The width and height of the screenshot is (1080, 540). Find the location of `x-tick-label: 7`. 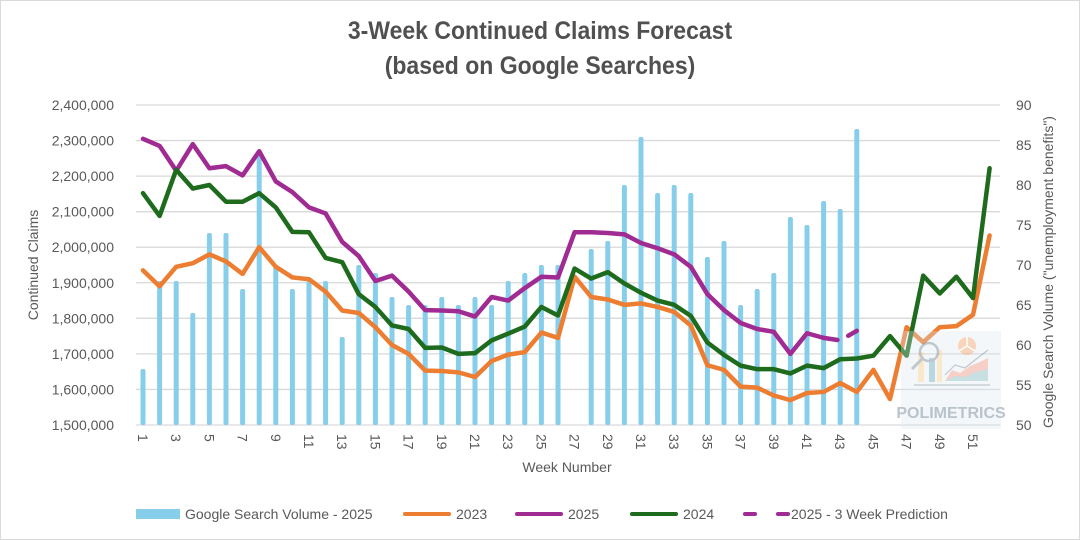

x-tick-label: 7 is located at coordinates (243, 438).